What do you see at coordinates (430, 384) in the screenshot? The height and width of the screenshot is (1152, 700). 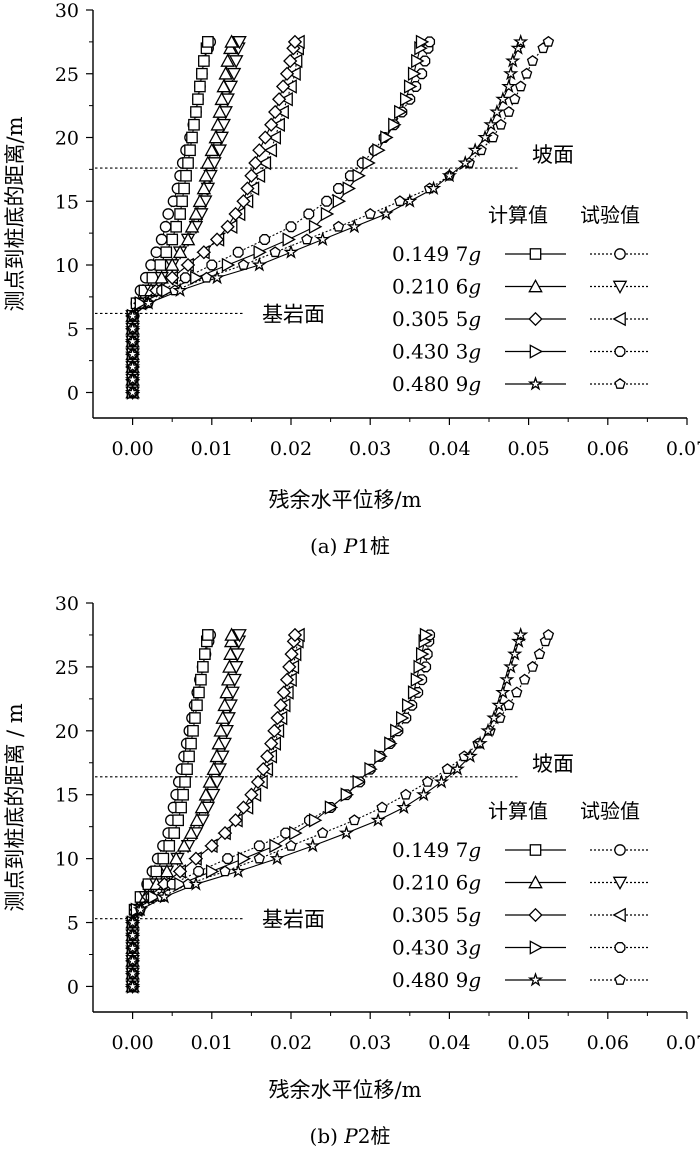 I see `legend-name: 0.480 9` at bounding box center [430, 384].